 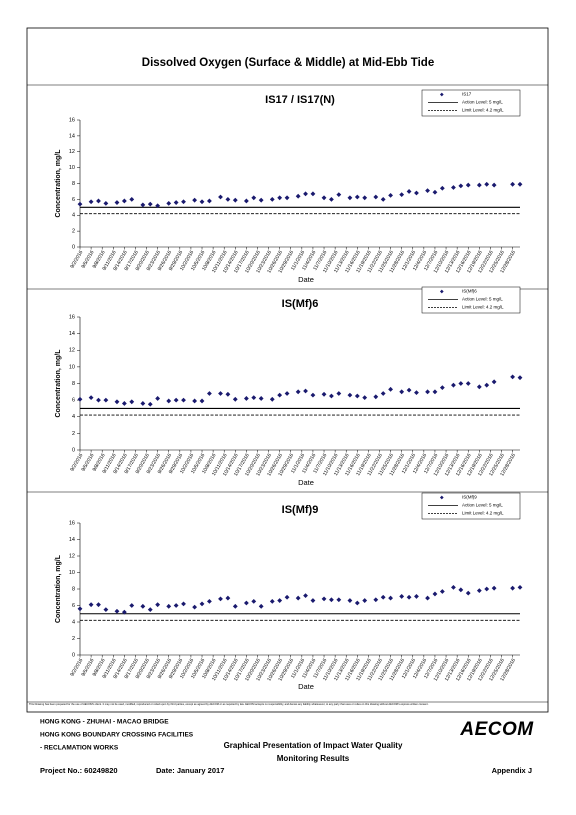 What do you see at coordinates (441, 291) in the screenshot?
I see `legend-marker` at bounding box center [441, 291].